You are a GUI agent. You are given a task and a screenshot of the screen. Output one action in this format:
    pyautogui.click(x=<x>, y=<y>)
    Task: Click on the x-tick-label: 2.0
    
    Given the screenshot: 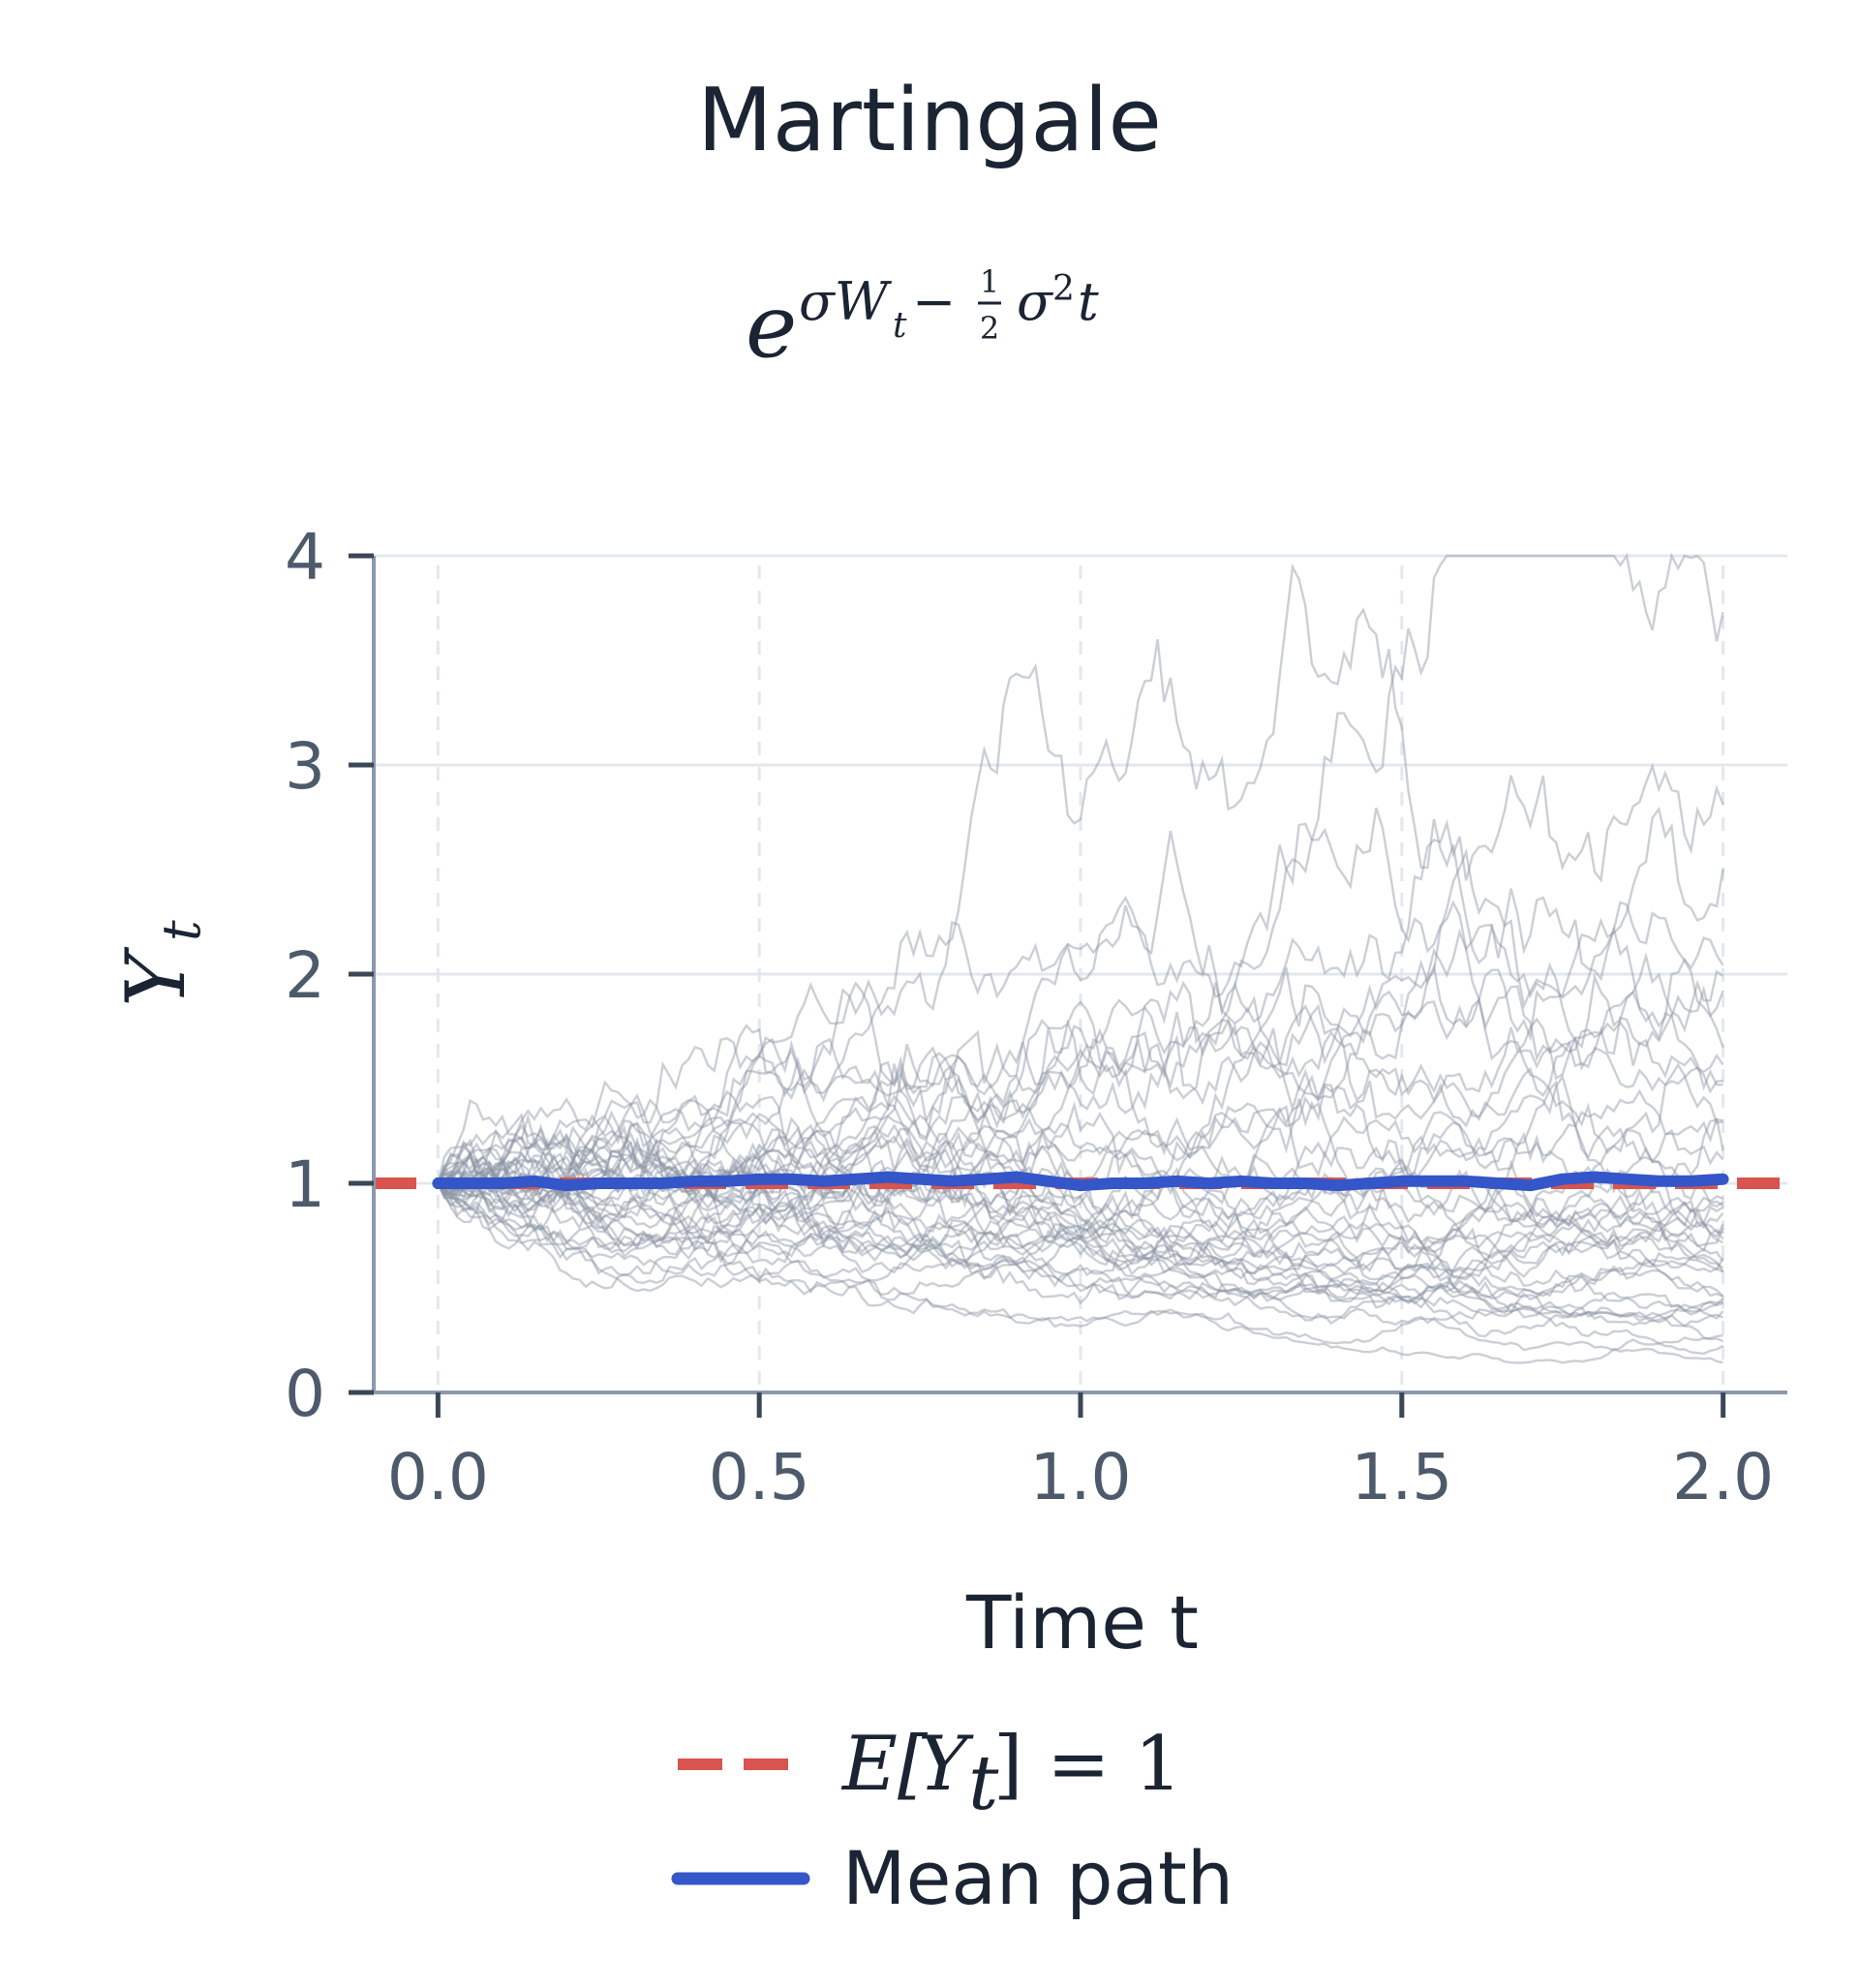 What is the action you would take?
    pyautogui.click(x=1723, y=1477)
    